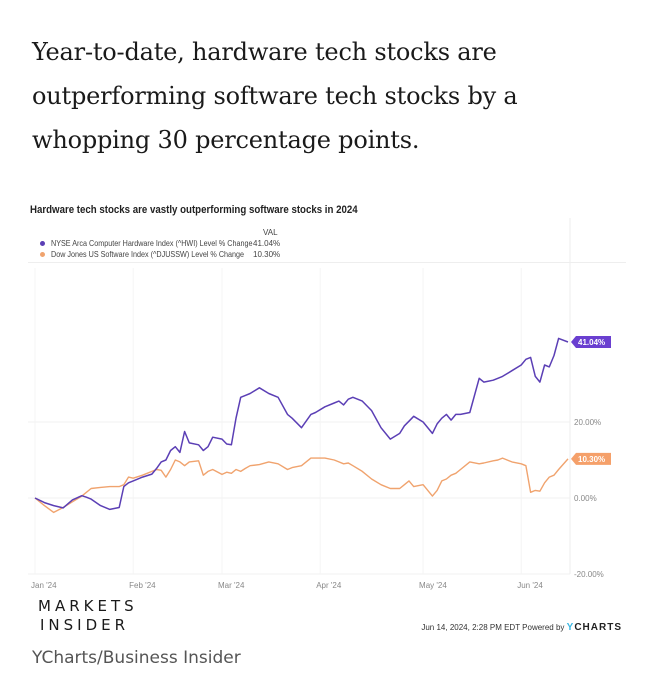 The width and height of the screenshot is (652, 700). I want to click on legend-dot-hardware-icon, so click(42, 243).